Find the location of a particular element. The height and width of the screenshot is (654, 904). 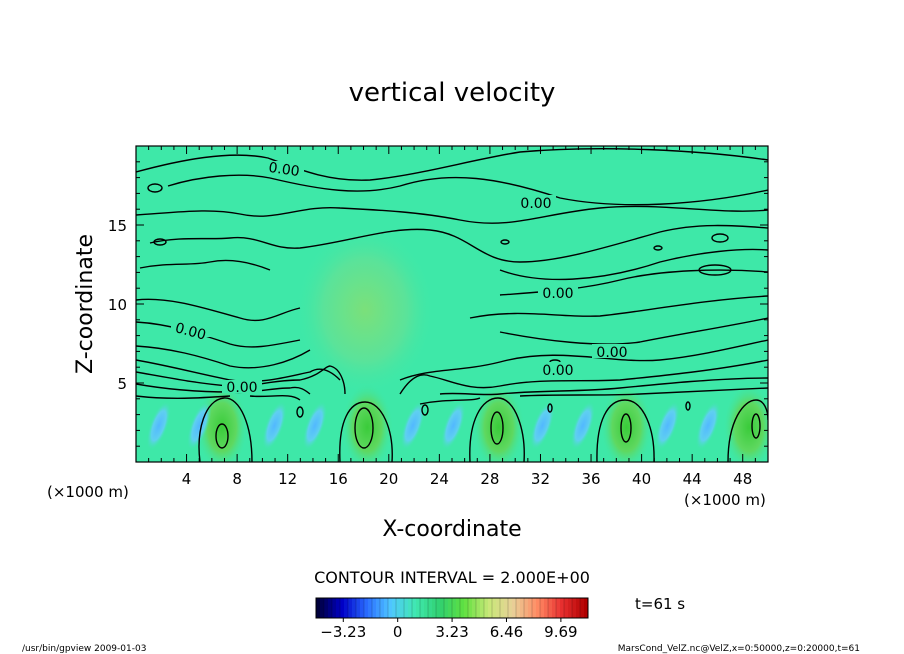

colorbar-tick-label: 3.23 is located at coordinates (451, 632).